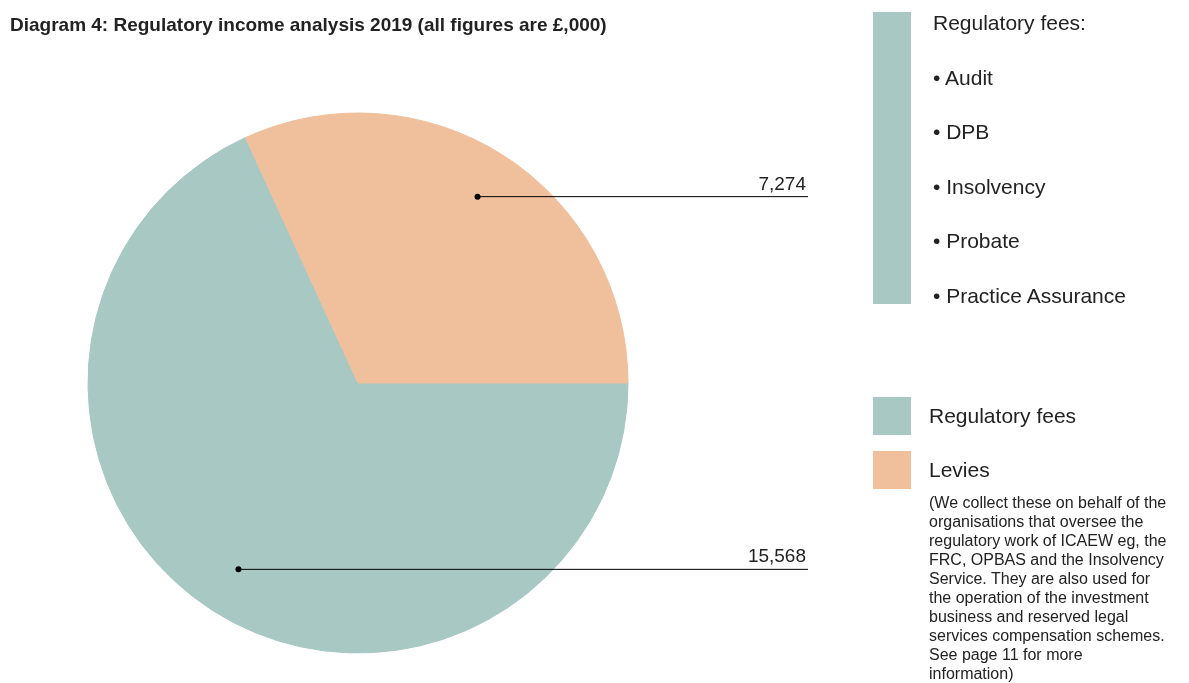 The image size is (1189, 683). Describe the element at coordinates (436, 248) in the screenshot. I see `pie-slice` at that location.